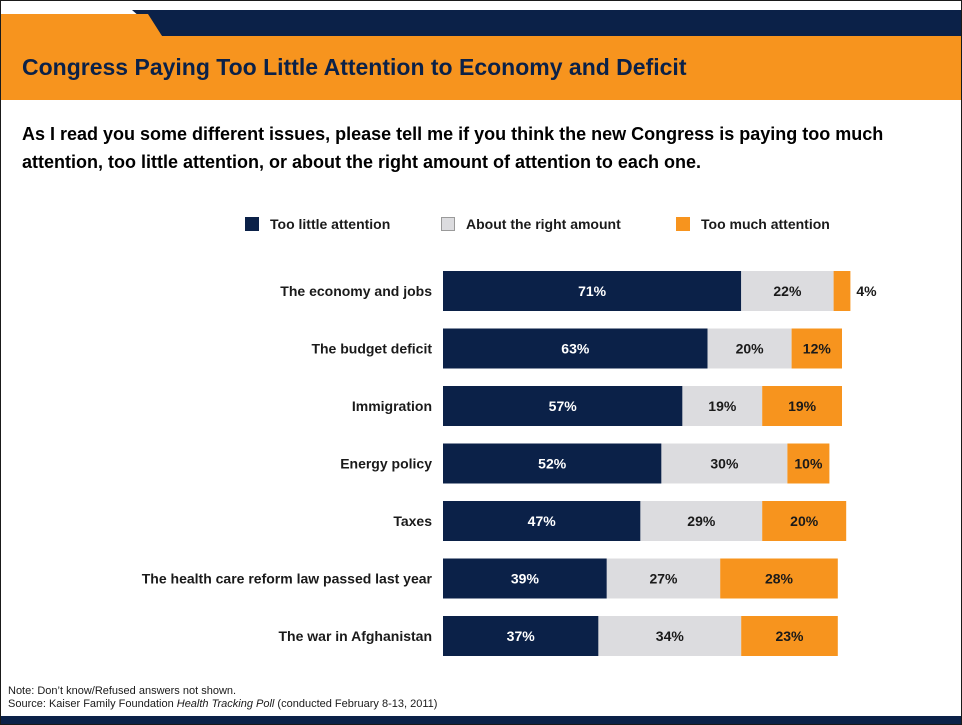  What do you see at coordinates (543, 224) in the screenshot?
I see `legend-label-right-amount: About the right amount` at bounding box center [543, 224].